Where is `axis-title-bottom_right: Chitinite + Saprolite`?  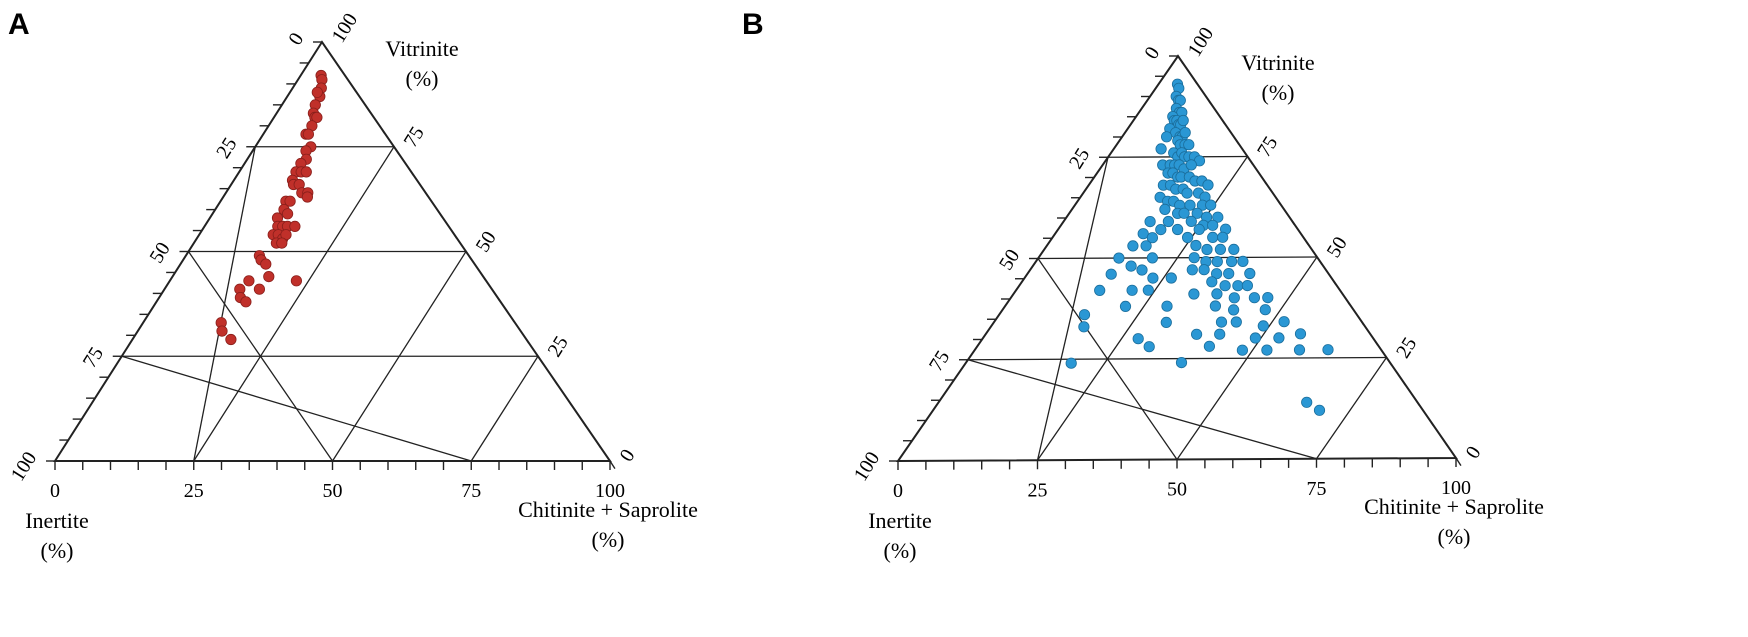 axis-title-bottom_right: Chitinite + Saprolite is located at coordinates (1454, 506).